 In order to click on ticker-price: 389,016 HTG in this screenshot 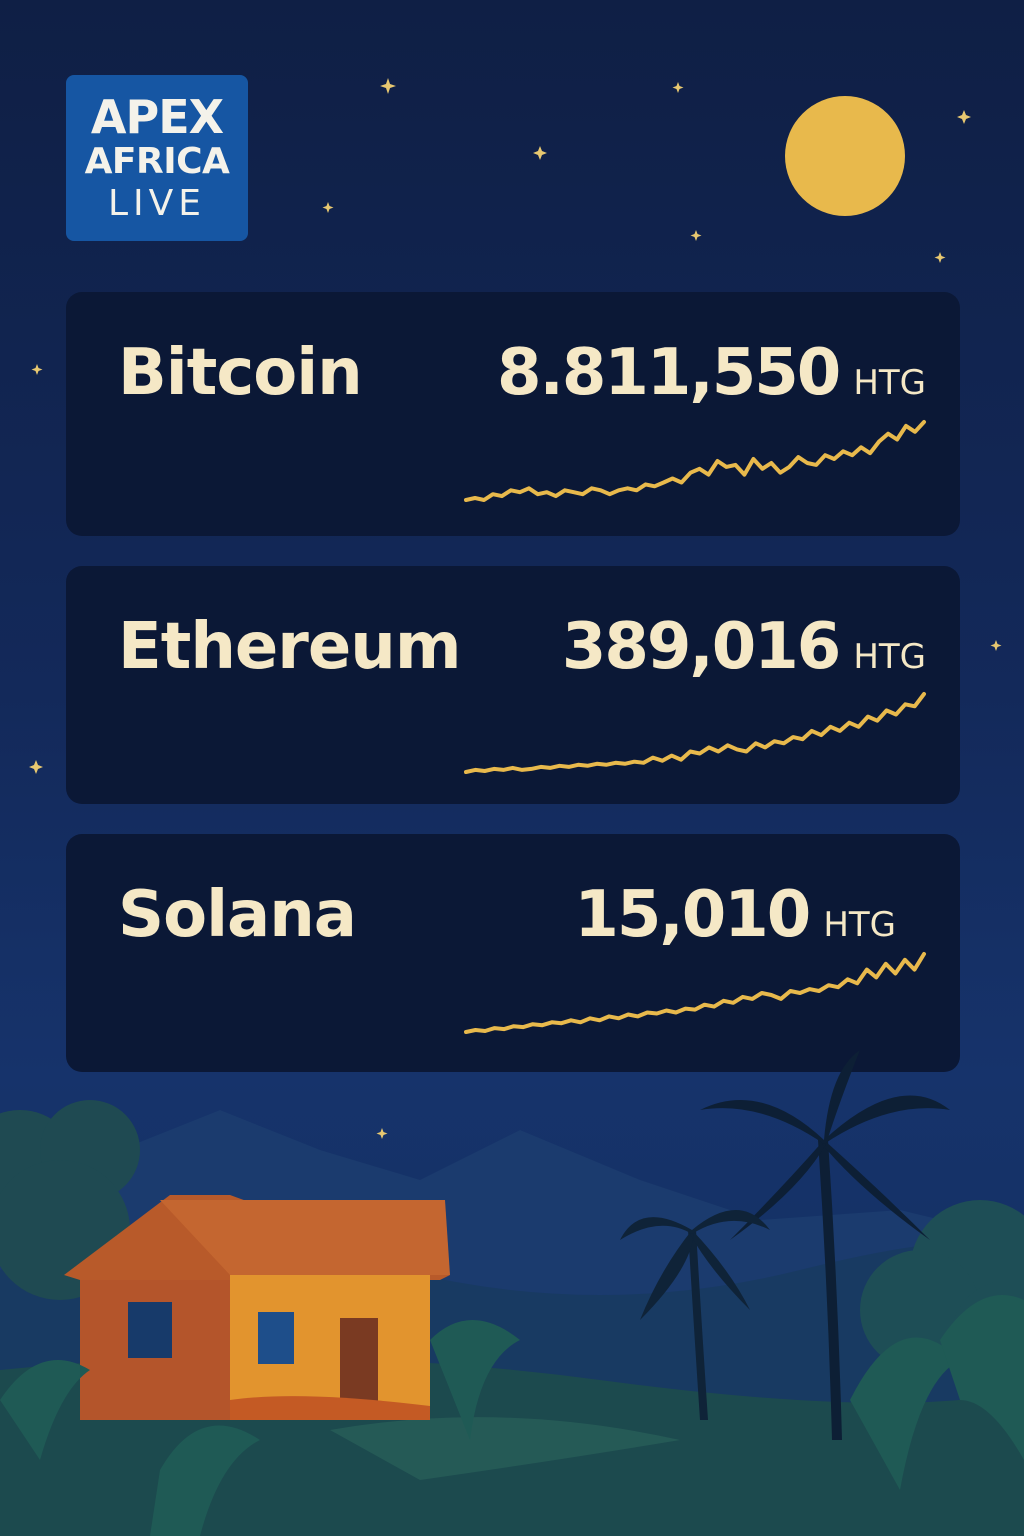, I will do `click(744, 647)`.